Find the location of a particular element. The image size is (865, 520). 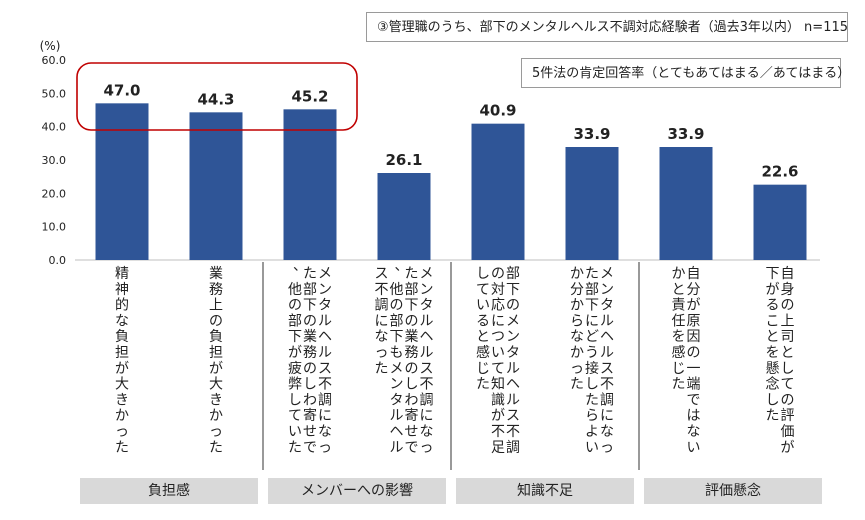

svg-text: で is located at coordinates (412, 448).